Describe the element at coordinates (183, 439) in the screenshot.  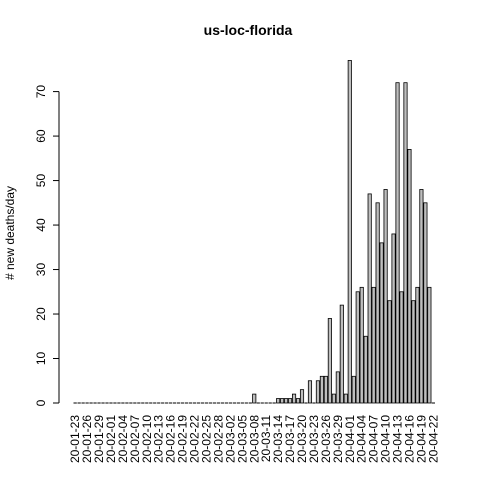
I see `x-tick-label: 20-02-19` at that location.